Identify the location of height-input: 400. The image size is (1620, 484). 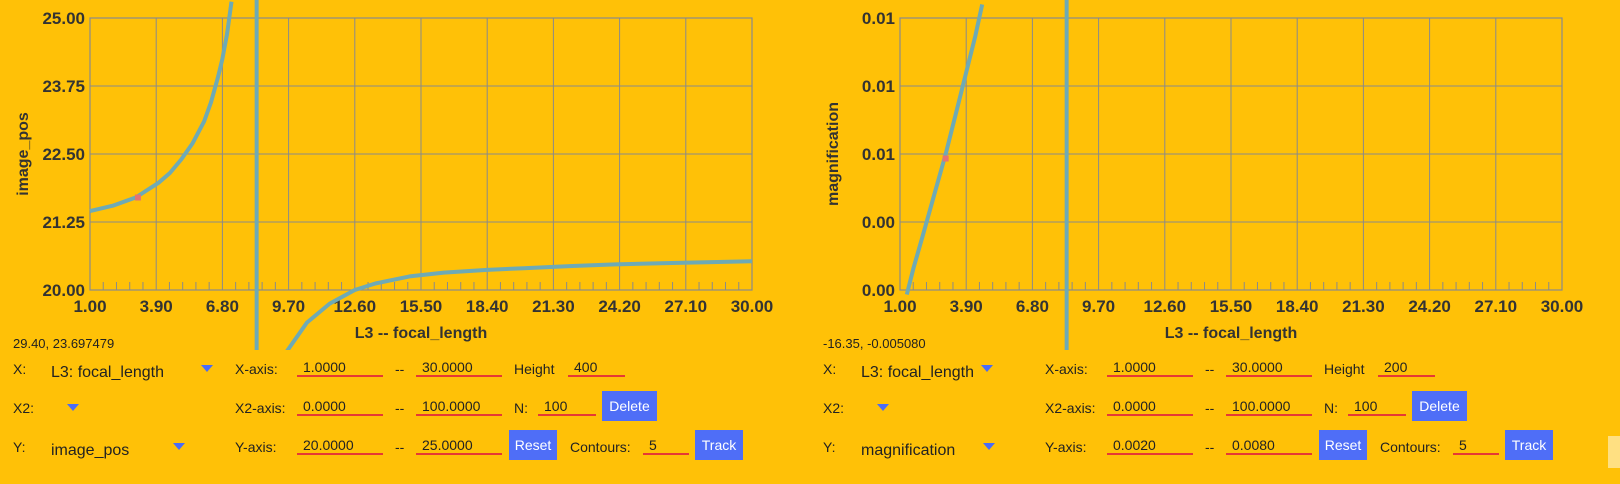
(596, 368).